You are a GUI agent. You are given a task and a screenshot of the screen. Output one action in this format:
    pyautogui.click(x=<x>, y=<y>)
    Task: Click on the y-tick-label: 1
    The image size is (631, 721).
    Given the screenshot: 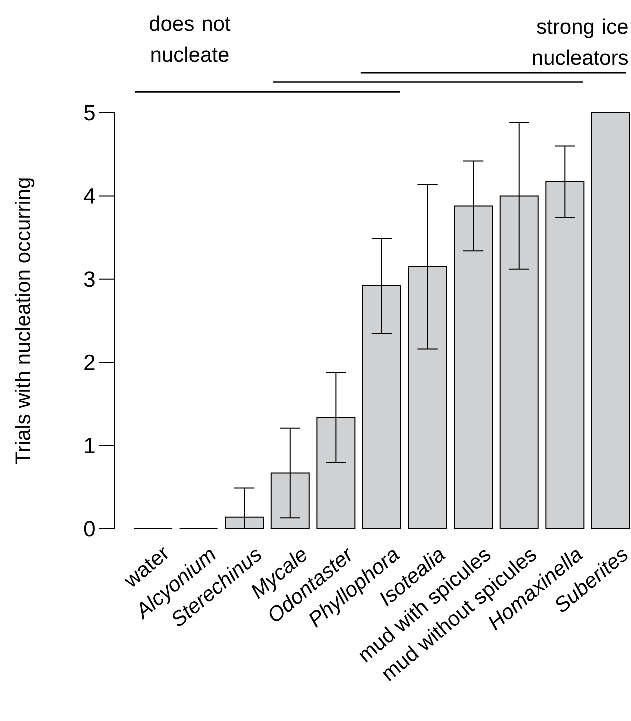 What is the action you would take?
    pyautogui.click(x=90, y=446)
    